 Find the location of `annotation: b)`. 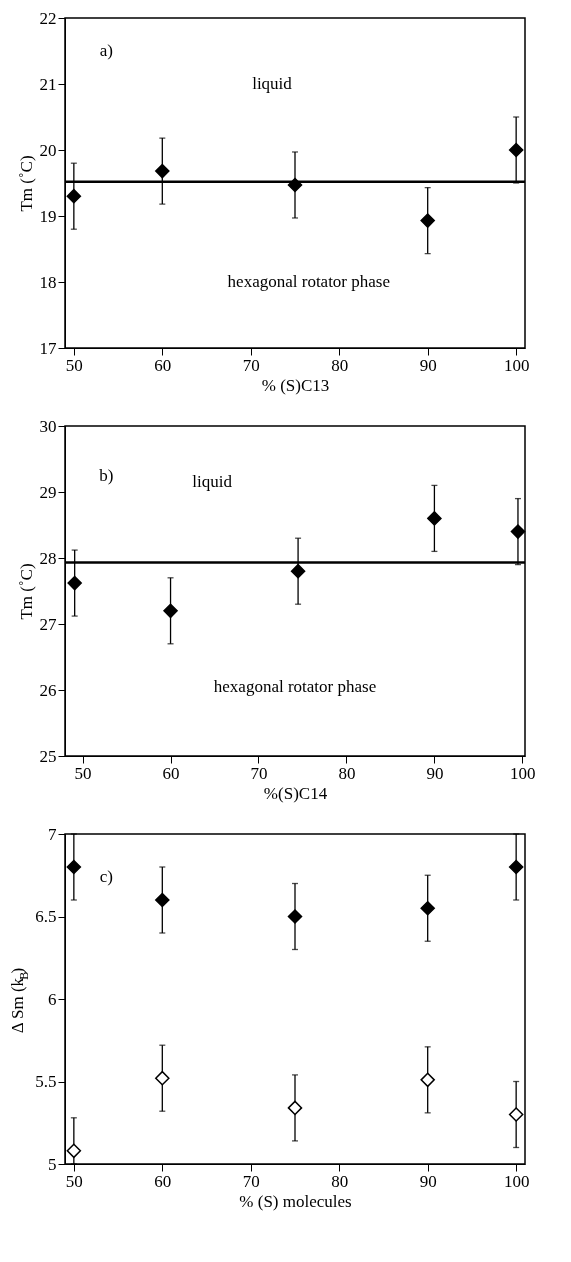

annotation: b) is located at coordinates (106, 475).